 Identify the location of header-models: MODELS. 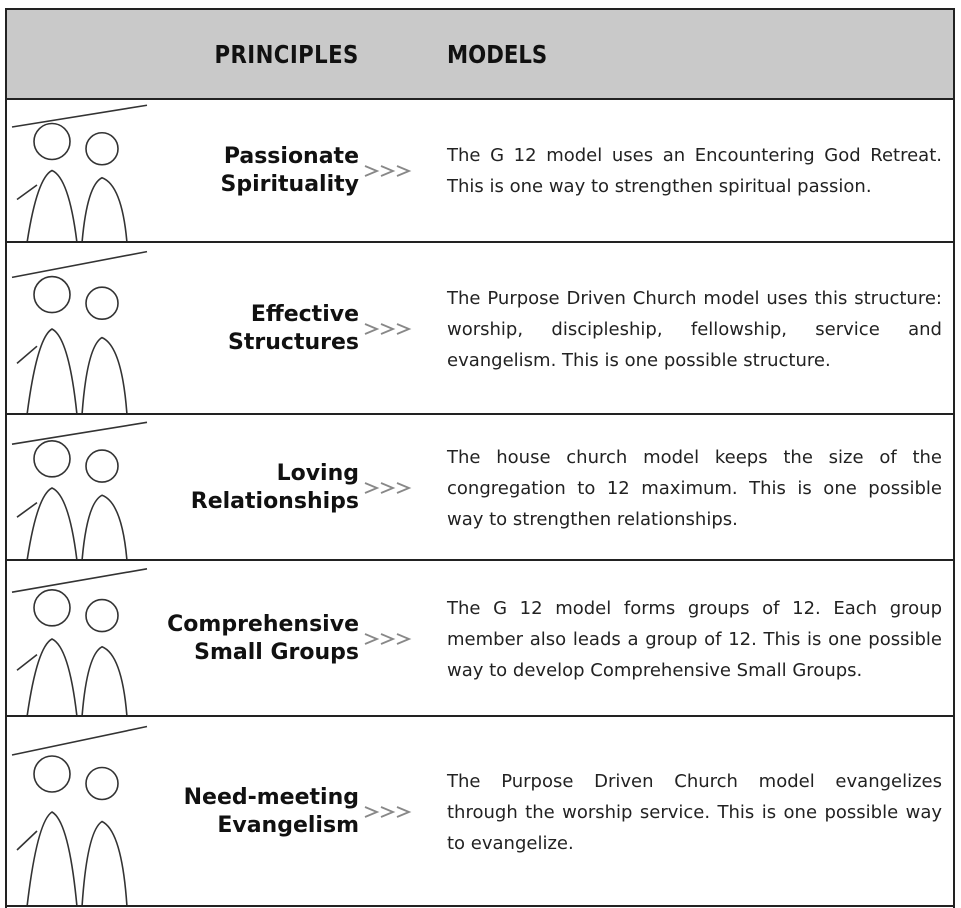
(497, 54).